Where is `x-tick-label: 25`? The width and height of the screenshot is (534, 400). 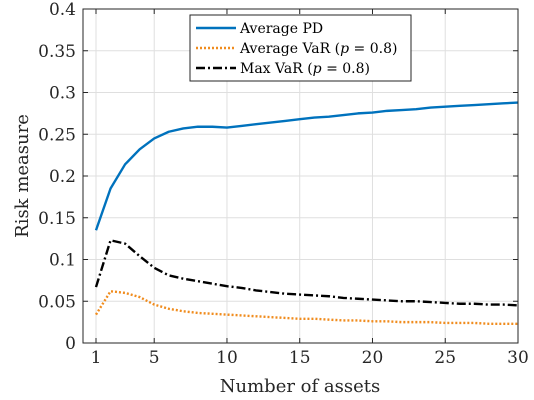
x-tick-label: 25 is located at coordinates (445, 358).